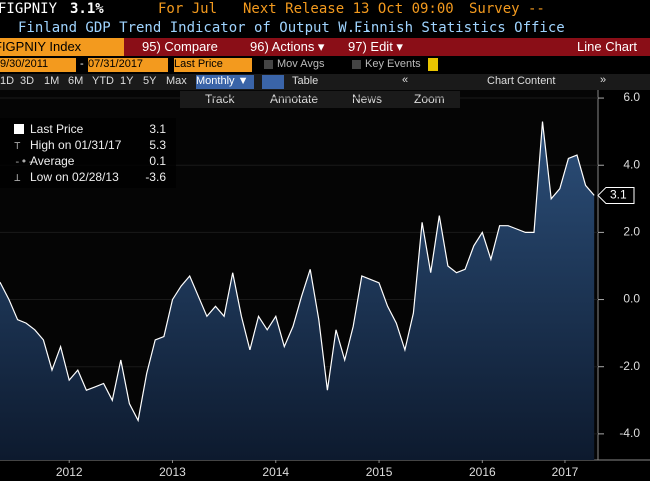 This screenshot has width=650, height=481. I want to click on range-button: Max, so click(176, 81).